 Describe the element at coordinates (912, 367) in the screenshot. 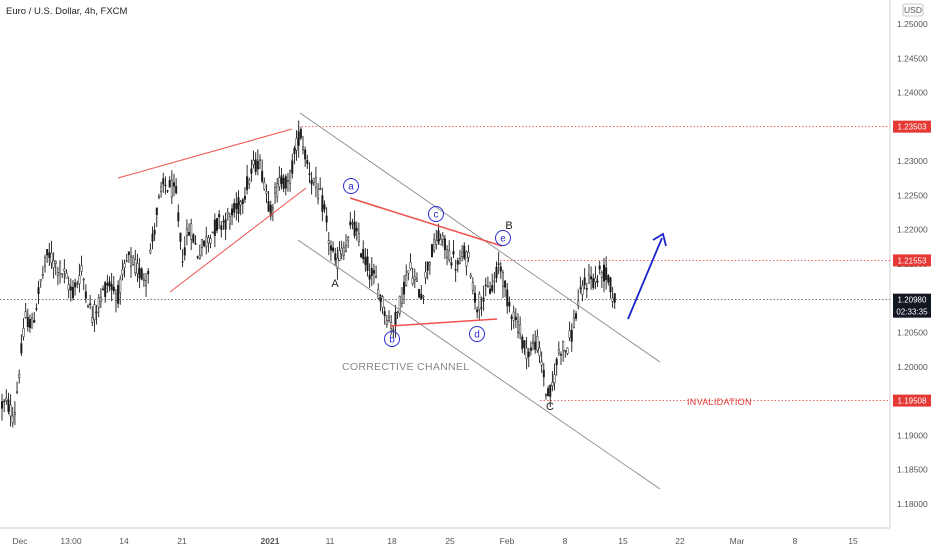

I see `y-tick-label: 1.20000` at that location.